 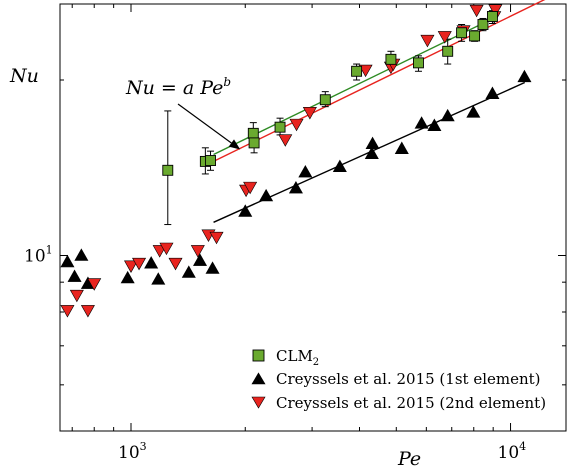 What do you see at coordinates (512, 451) in the screenshot?
I see `x-tick-label: 10⁴` at bounding box center [512, 451].